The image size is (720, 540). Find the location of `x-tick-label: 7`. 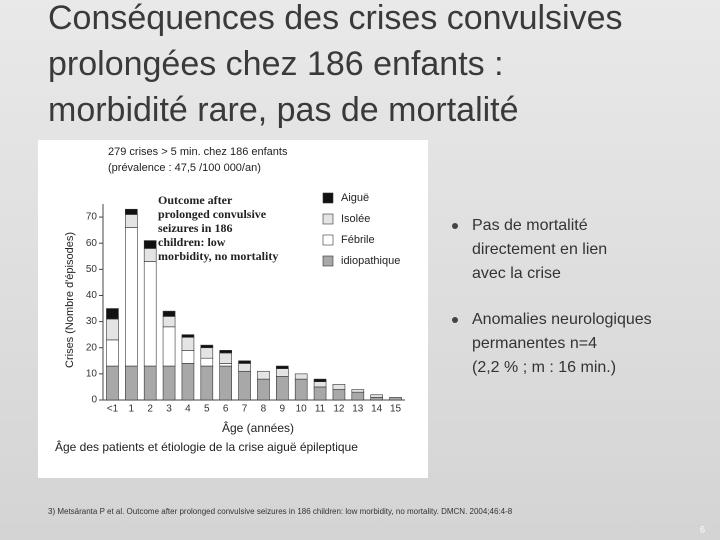

x-tick-label: 7 is located at coordinates (245, 409).